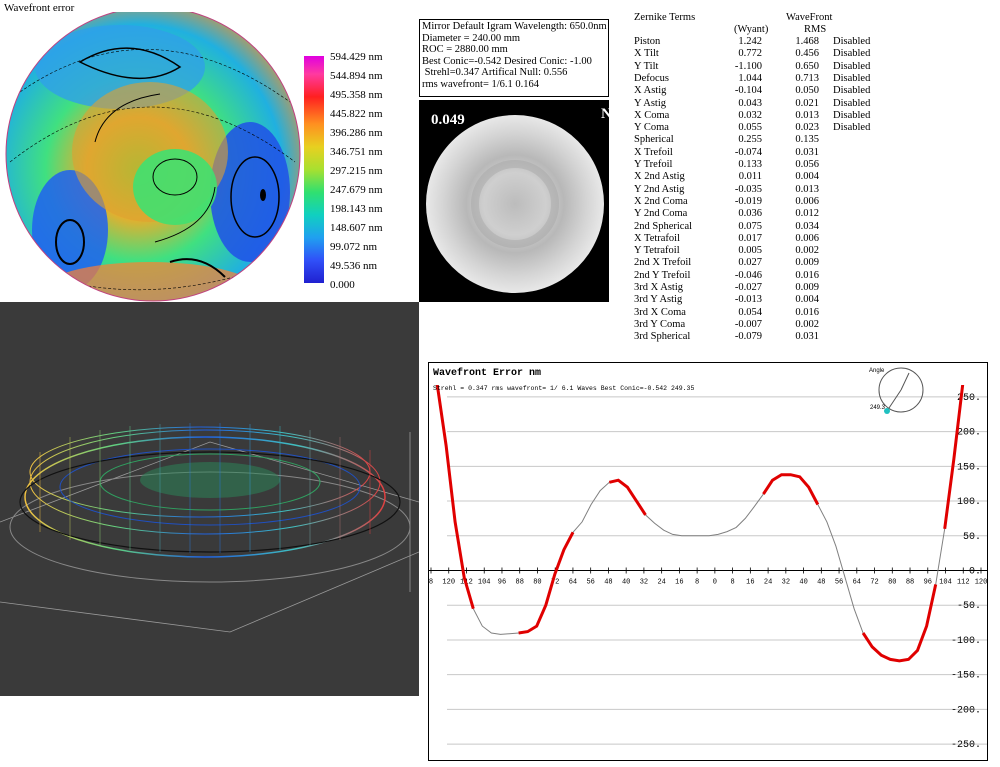  I want to click on zernike-name: 3rd Y Astig, so click(658, 300).